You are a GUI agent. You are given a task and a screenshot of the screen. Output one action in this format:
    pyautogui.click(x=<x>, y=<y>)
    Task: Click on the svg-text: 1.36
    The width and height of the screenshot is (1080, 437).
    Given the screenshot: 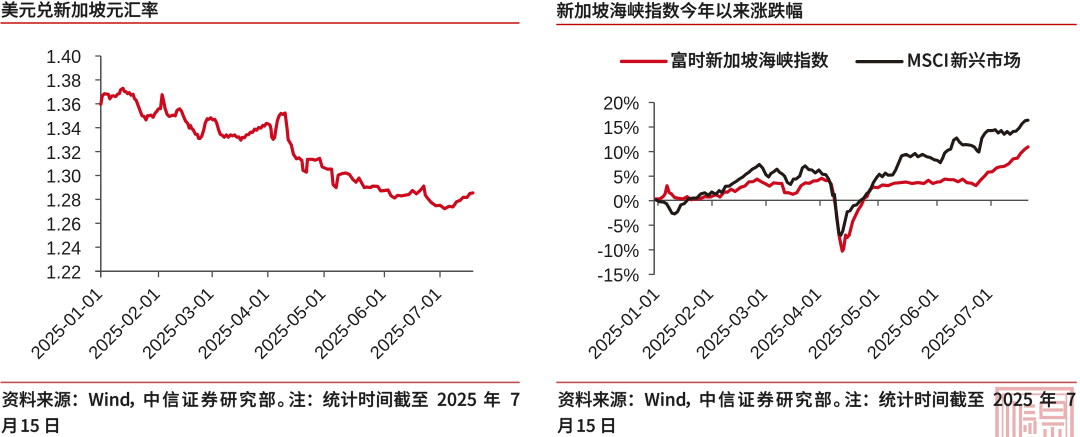 What is the action you would take?
    pyautogui.click(x=63, y=105)
    